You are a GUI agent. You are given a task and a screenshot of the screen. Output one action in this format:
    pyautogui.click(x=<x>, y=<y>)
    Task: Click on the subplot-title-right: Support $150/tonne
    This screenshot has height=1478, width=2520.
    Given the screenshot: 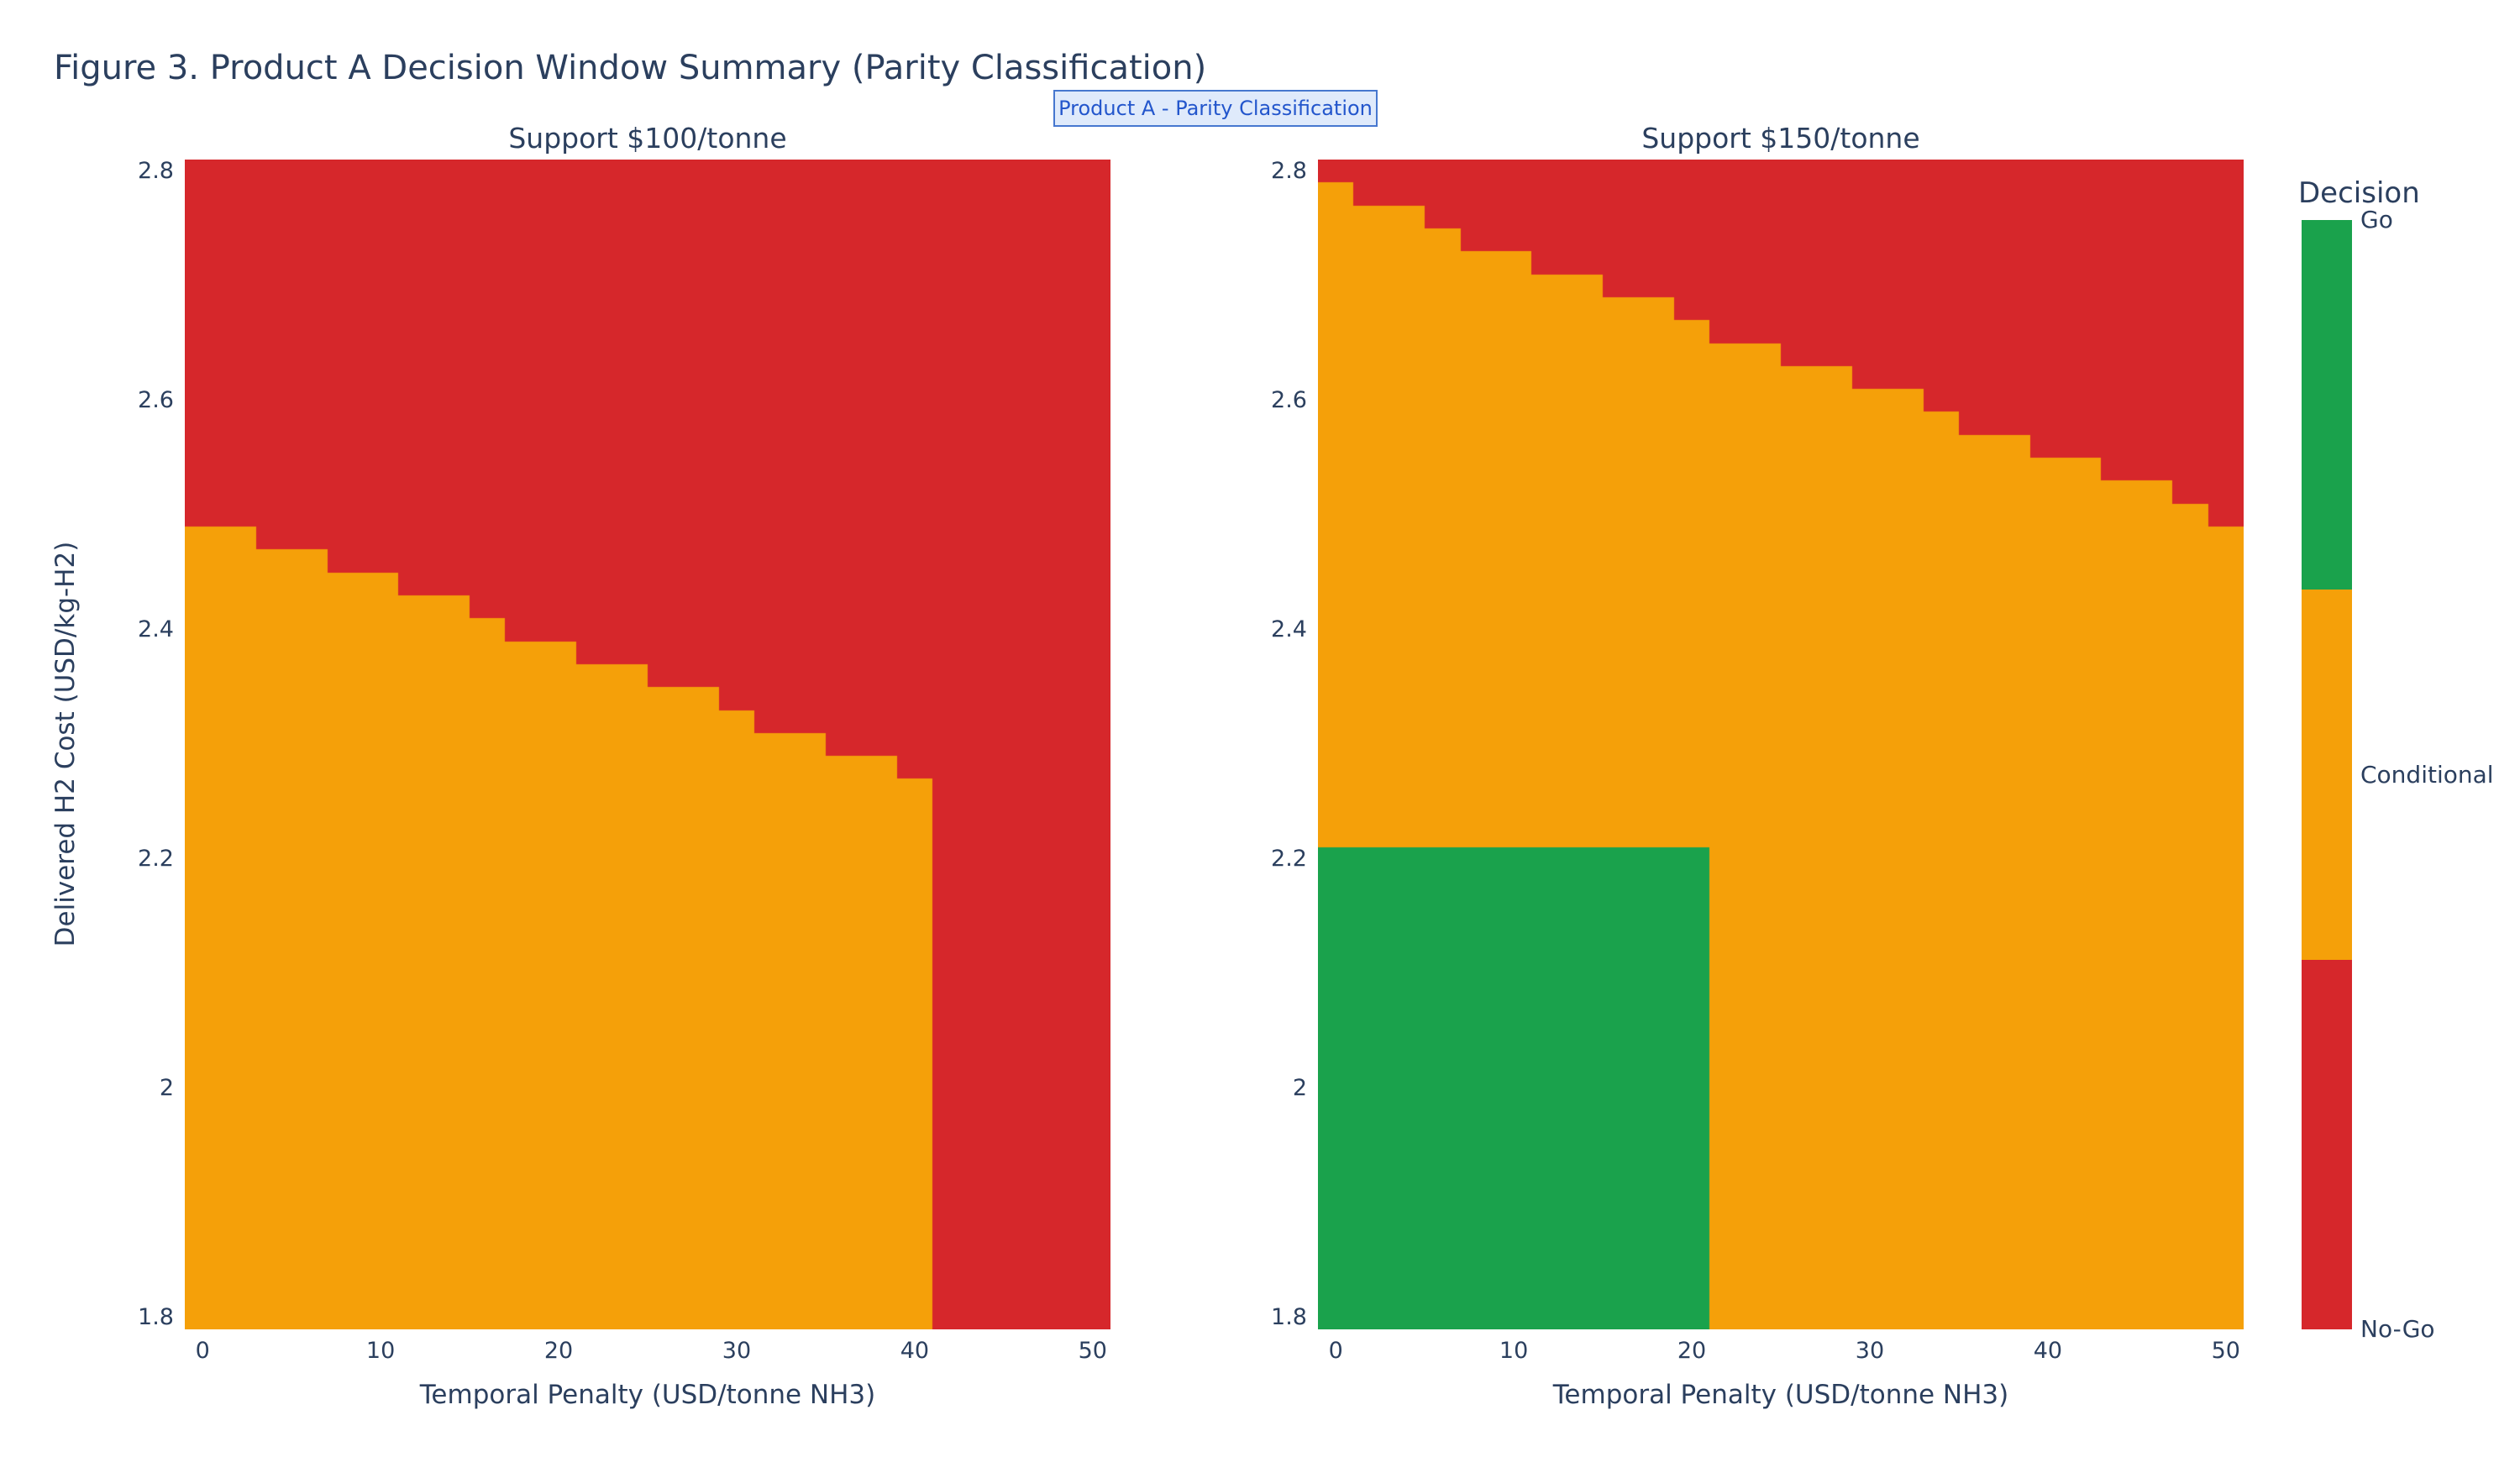 What is the action you would take?
    pyautogui.click(x=1780, y=138)
    